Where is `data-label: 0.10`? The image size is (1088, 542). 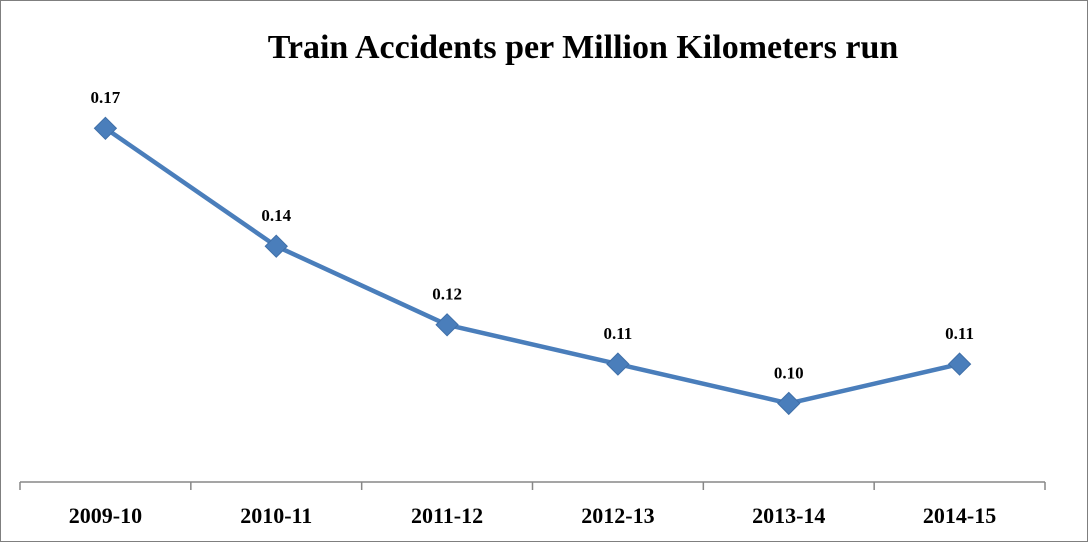 data-label: 0.10 is located at coordinates (789, 372).